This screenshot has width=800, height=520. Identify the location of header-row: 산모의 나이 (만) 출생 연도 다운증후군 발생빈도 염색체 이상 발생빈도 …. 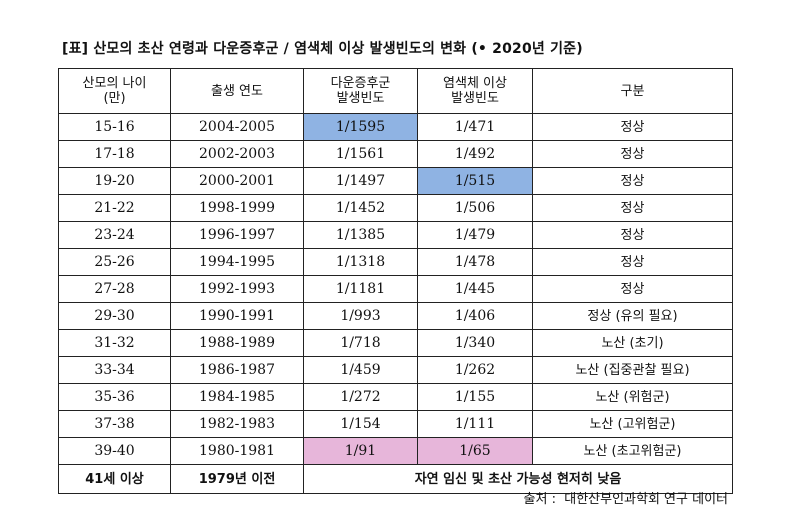
(395, 91).